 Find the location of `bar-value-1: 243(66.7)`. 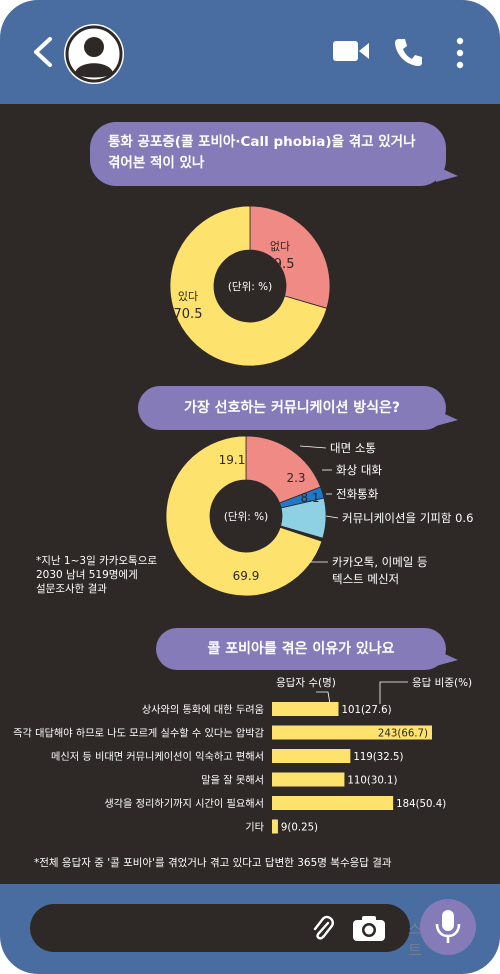

bar-value-1: 243(66.7) is located at coordinates (403, 734).